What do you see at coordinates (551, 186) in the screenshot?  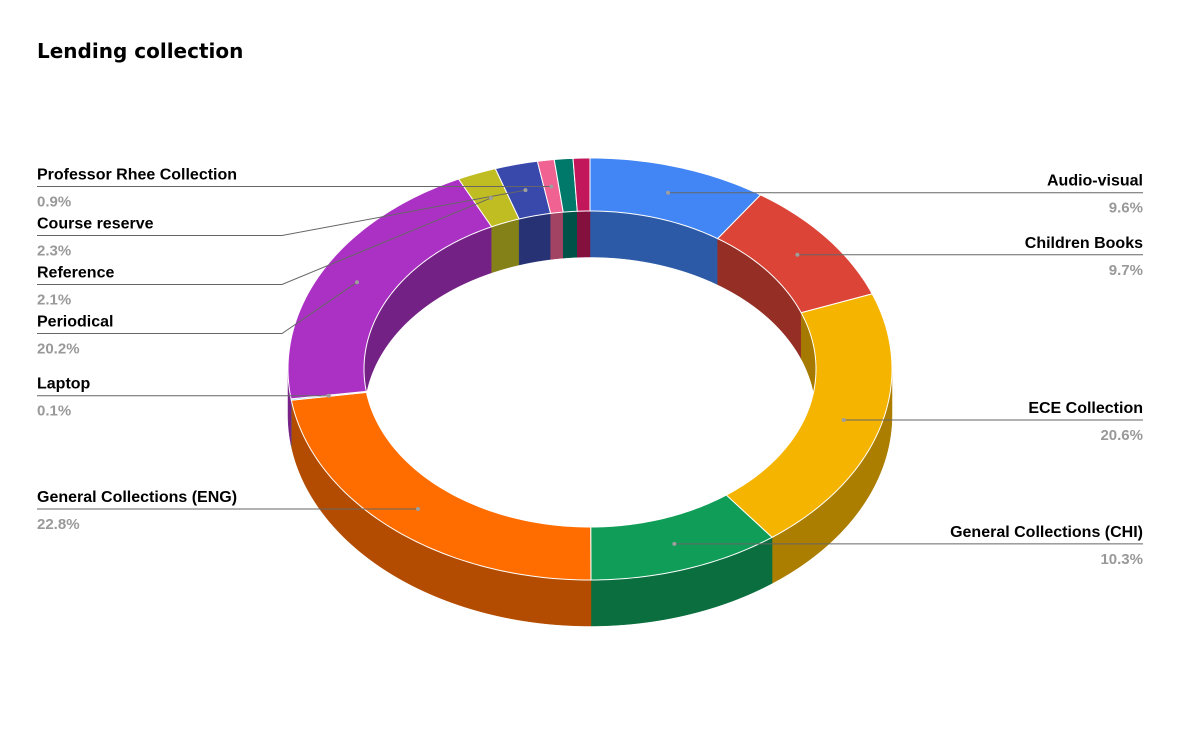 I see `leader-dot-professor-rhee-collection` at bounding box center [551, 186].